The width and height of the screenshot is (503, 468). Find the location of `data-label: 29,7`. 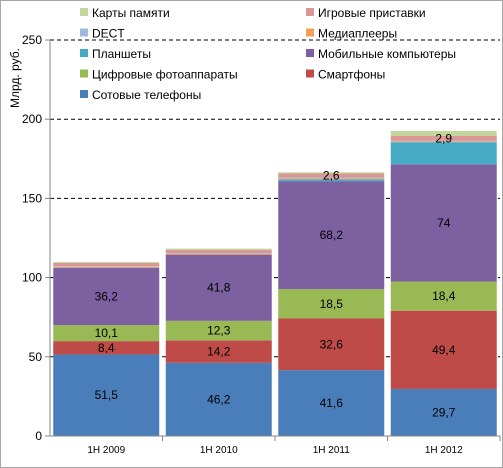

data-label: 29,7 is located at coordinates (444, 412).